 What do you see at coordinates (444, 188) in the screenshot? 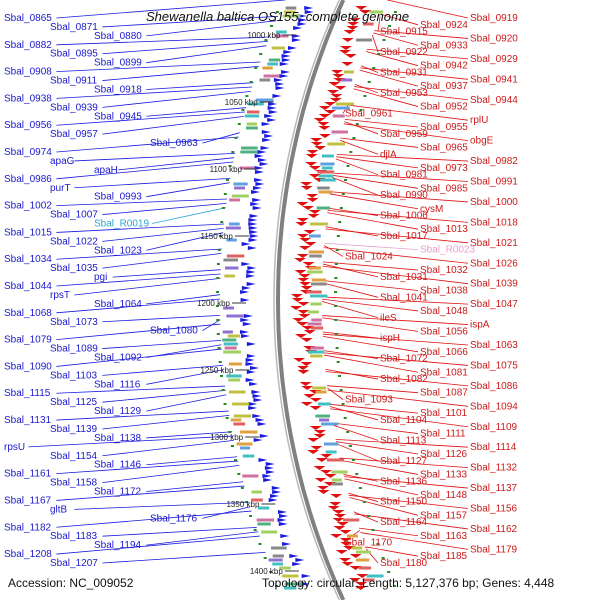
I see `right-gene-label: Sbal_0985` at bounding box center [444, 188].